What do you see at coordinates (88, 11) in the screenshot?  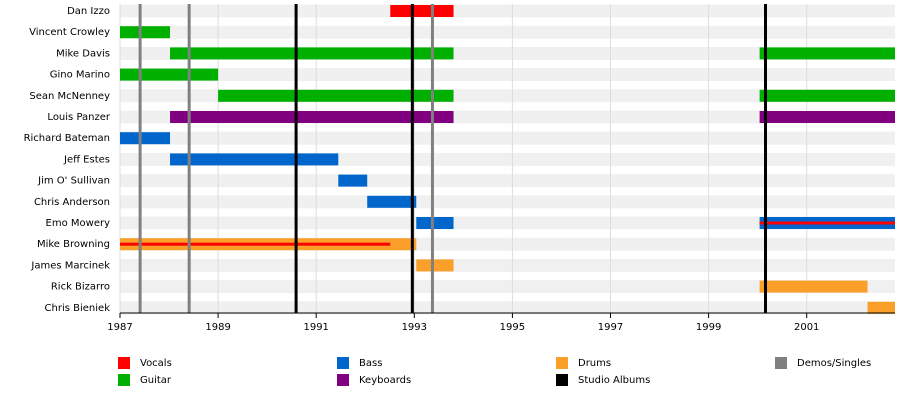 I see `row-label: Dan Izzo` at bounding box center [88, 11].